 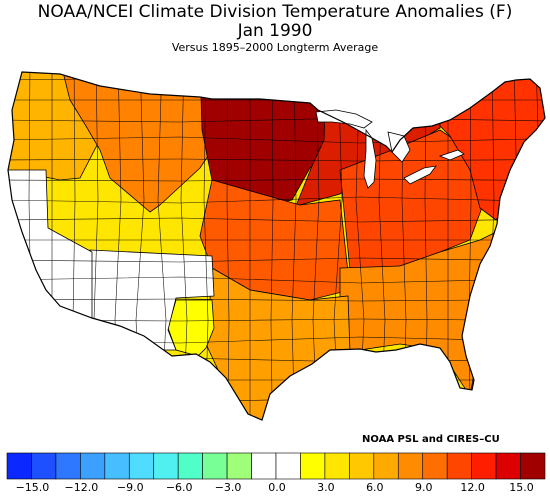 I want to click on legend-tick-label: −12.0, so click(x=81, y=487).